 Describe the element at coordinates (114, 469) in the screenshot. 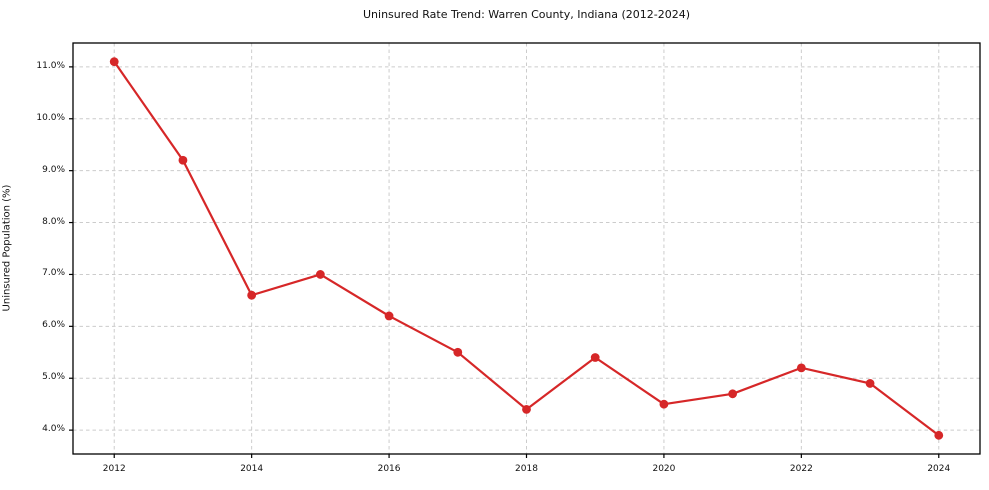

I see `x-tick-label: 2012` at that location.